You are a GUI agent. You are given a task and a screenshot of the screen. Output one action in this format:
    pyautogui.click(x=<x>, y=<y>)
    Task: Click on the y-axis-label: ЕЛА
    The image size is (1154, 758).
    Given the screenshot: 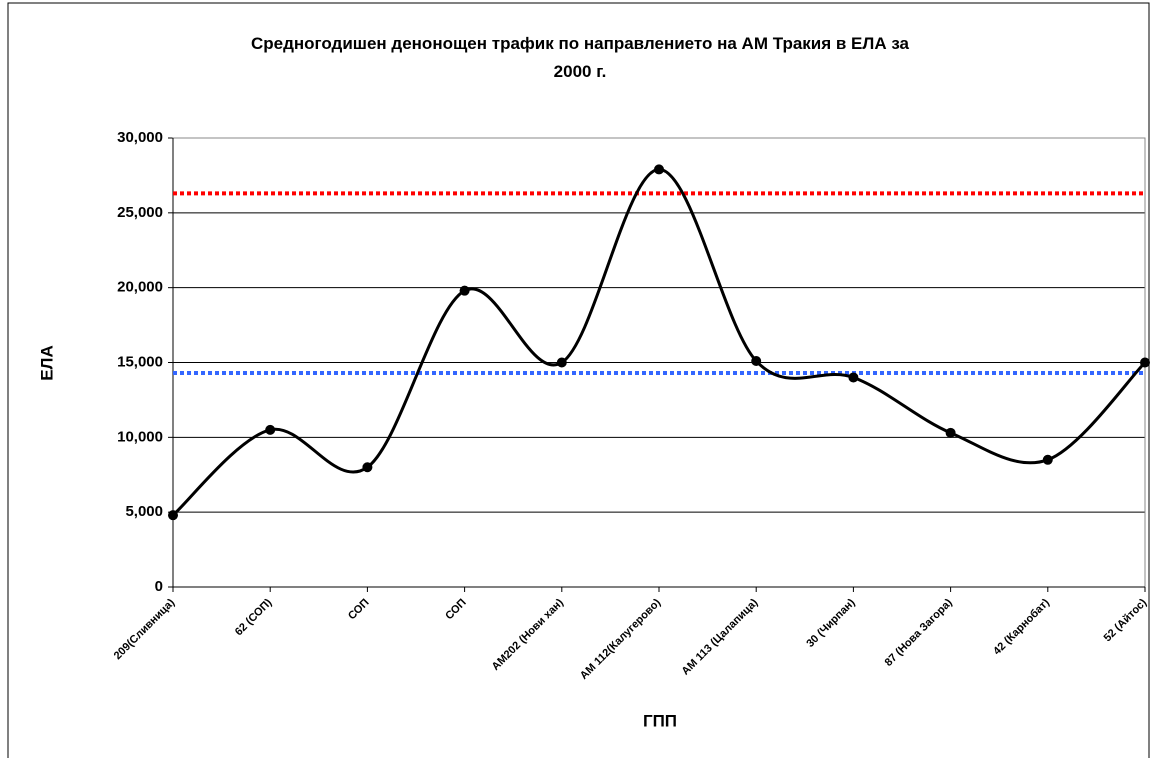 What is the action you would take?
    pyautogui.click(x=46, y=363)
    